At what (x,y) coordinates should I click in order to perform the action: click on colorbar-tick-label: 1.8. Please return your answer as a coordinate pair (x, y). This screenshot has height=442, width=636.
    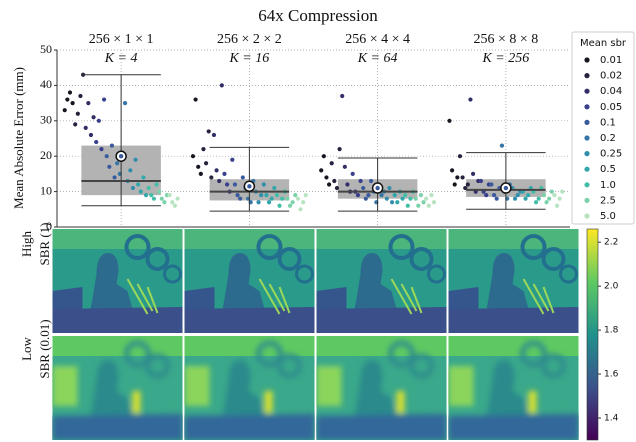
    Looking at the image, I should click on (611, 331).